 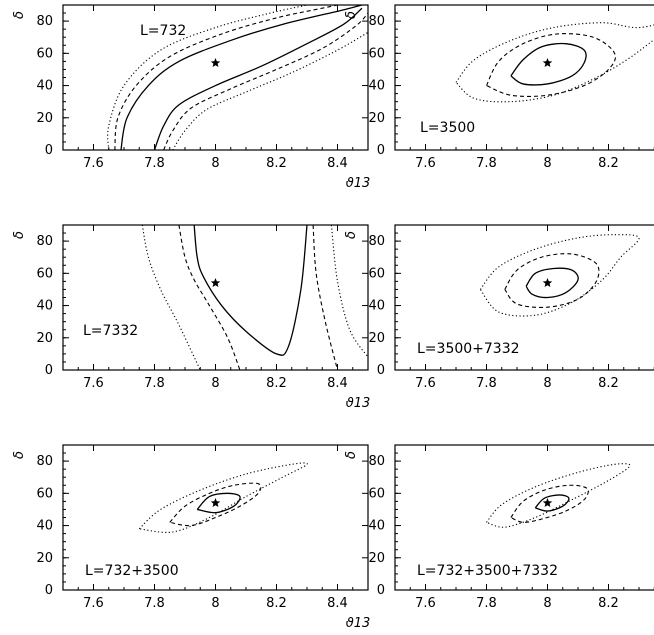 What do you see at coordinates (447, 128) in the screenshot?
I see `panel-label: L=3500` at bounding box center [447, 128].